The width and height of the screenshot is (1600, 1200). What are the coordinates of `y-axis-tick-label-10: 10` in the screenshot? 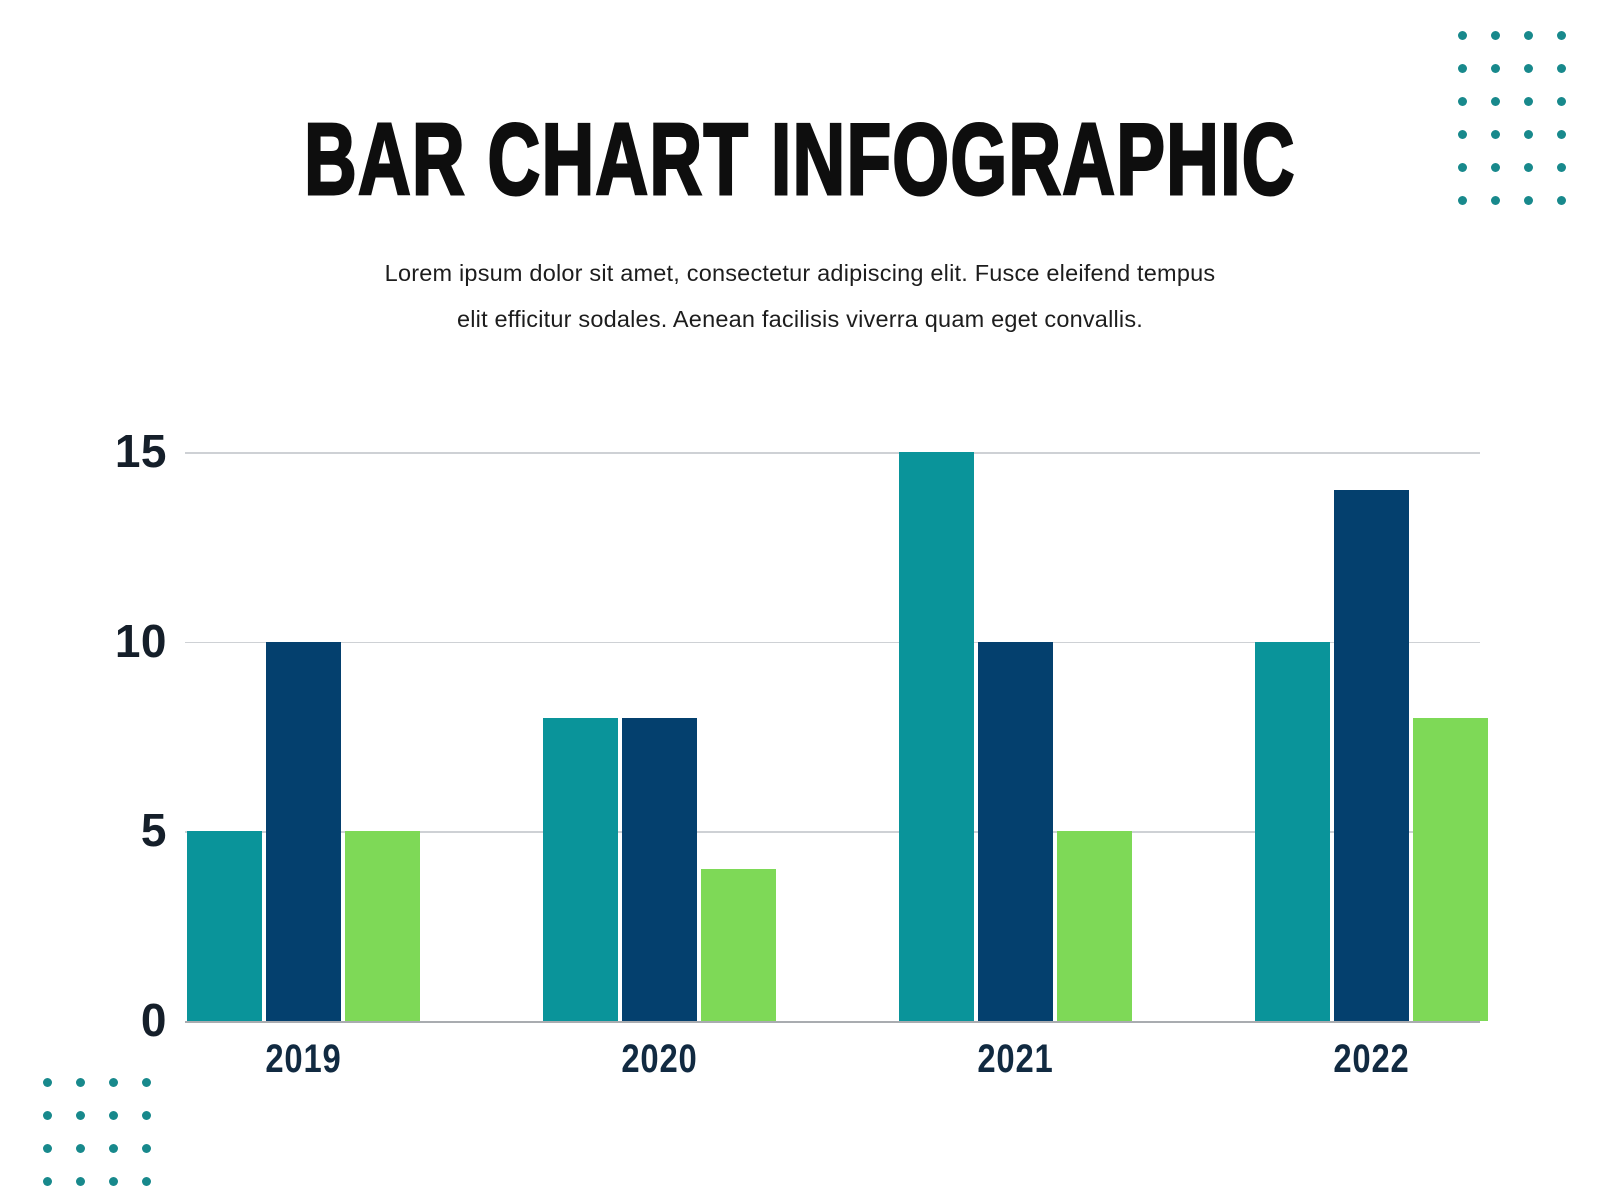 It's located at (140, 640).